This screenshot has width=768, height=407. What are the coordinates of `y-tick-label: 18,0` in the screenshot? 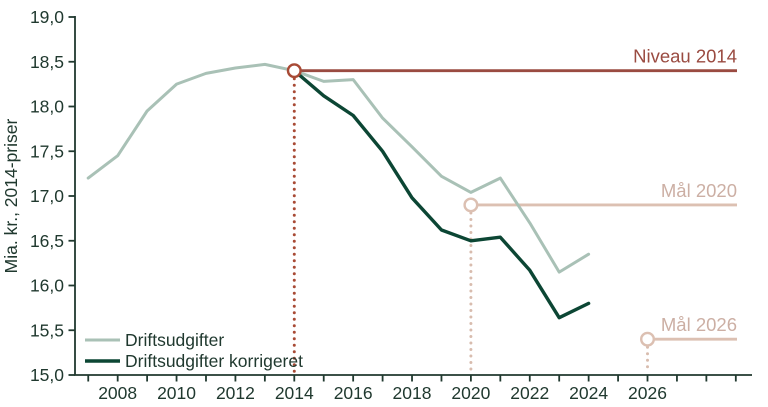 It's located at (47, 107).